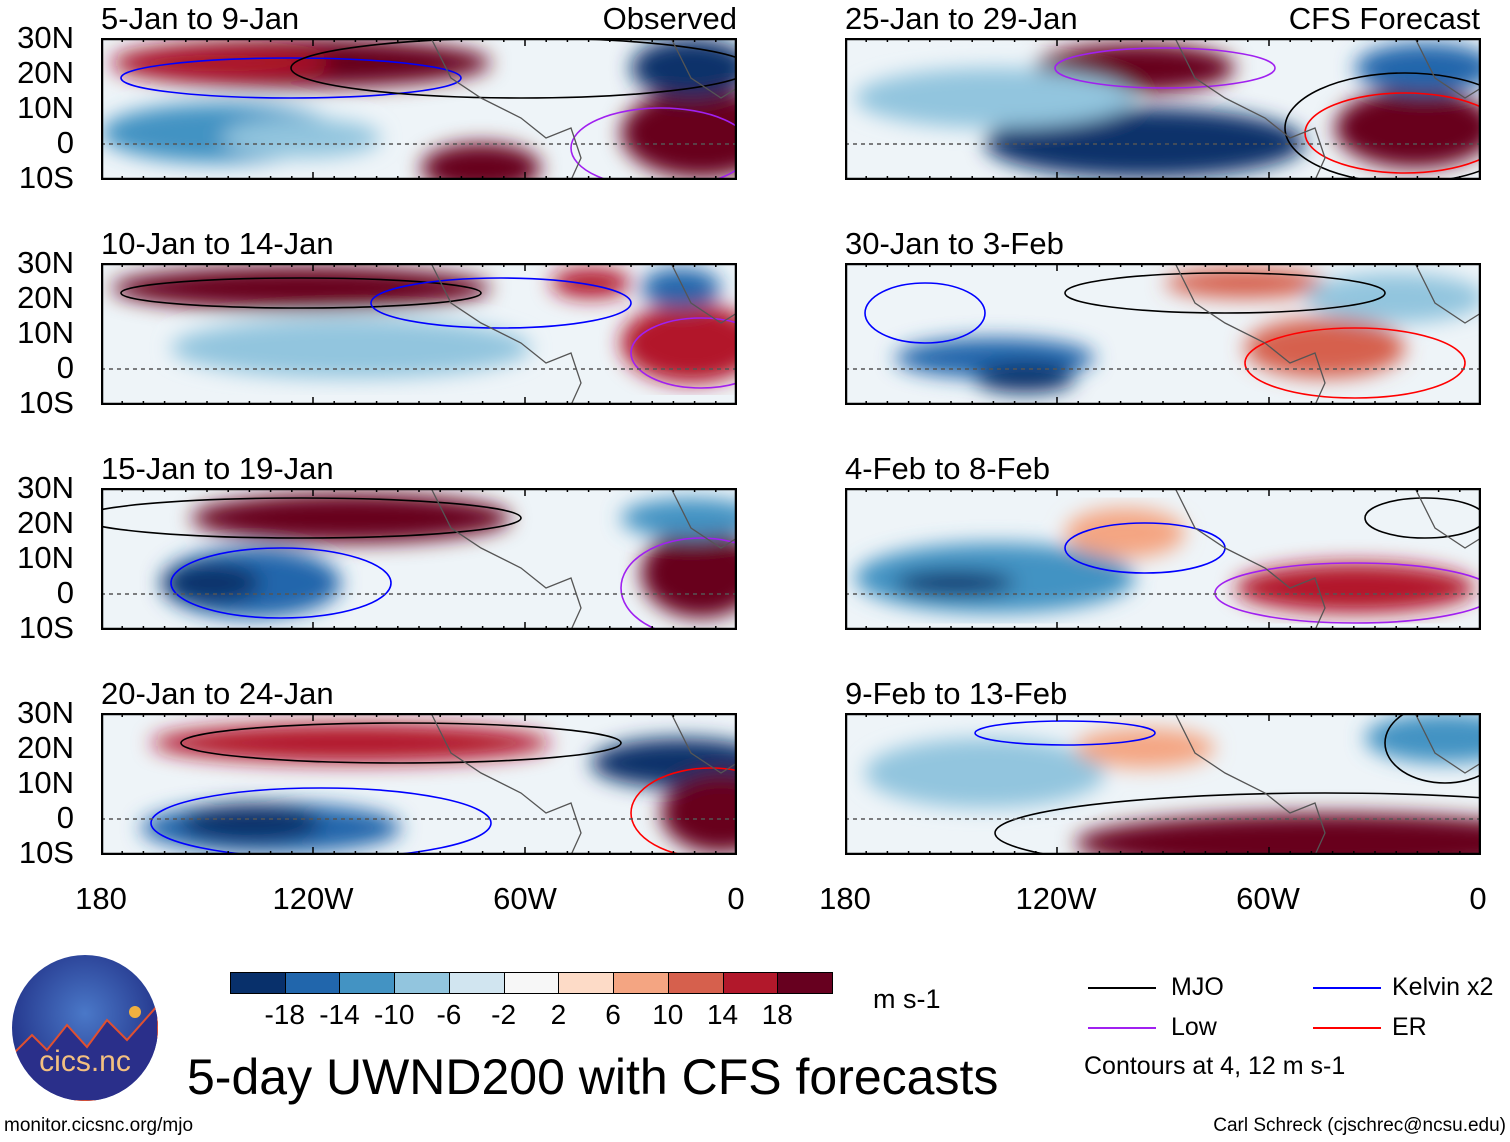  What do you see at coordinates (1194, 1027) in the screenshot?
I see `legend-label-low: Low` at bounding box center [1194, 1027].